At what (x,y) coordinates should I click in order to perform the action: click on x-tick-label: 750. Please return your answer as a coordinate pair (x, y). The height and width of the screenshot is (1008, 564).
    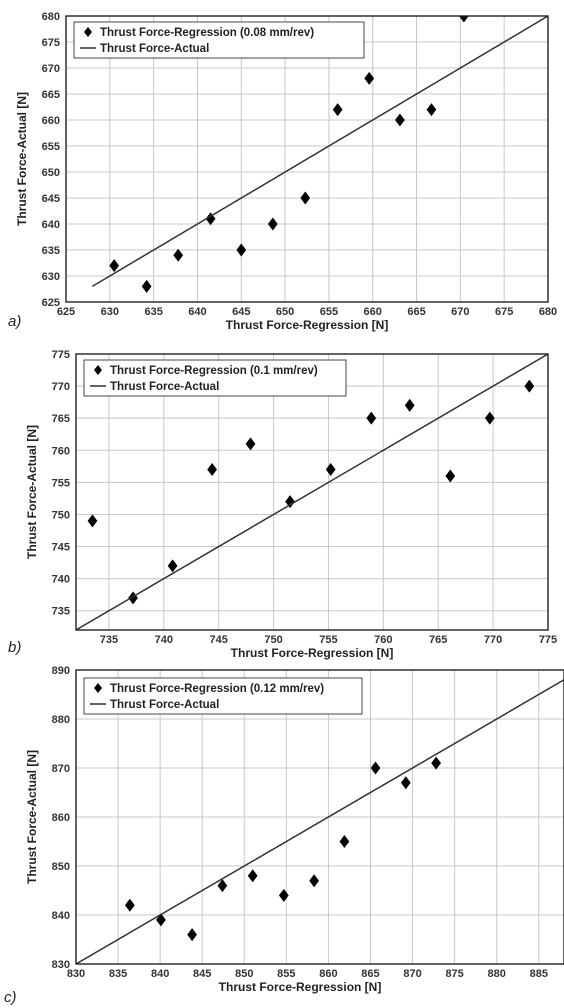
    Looking at the image, I should click on (273, 640).